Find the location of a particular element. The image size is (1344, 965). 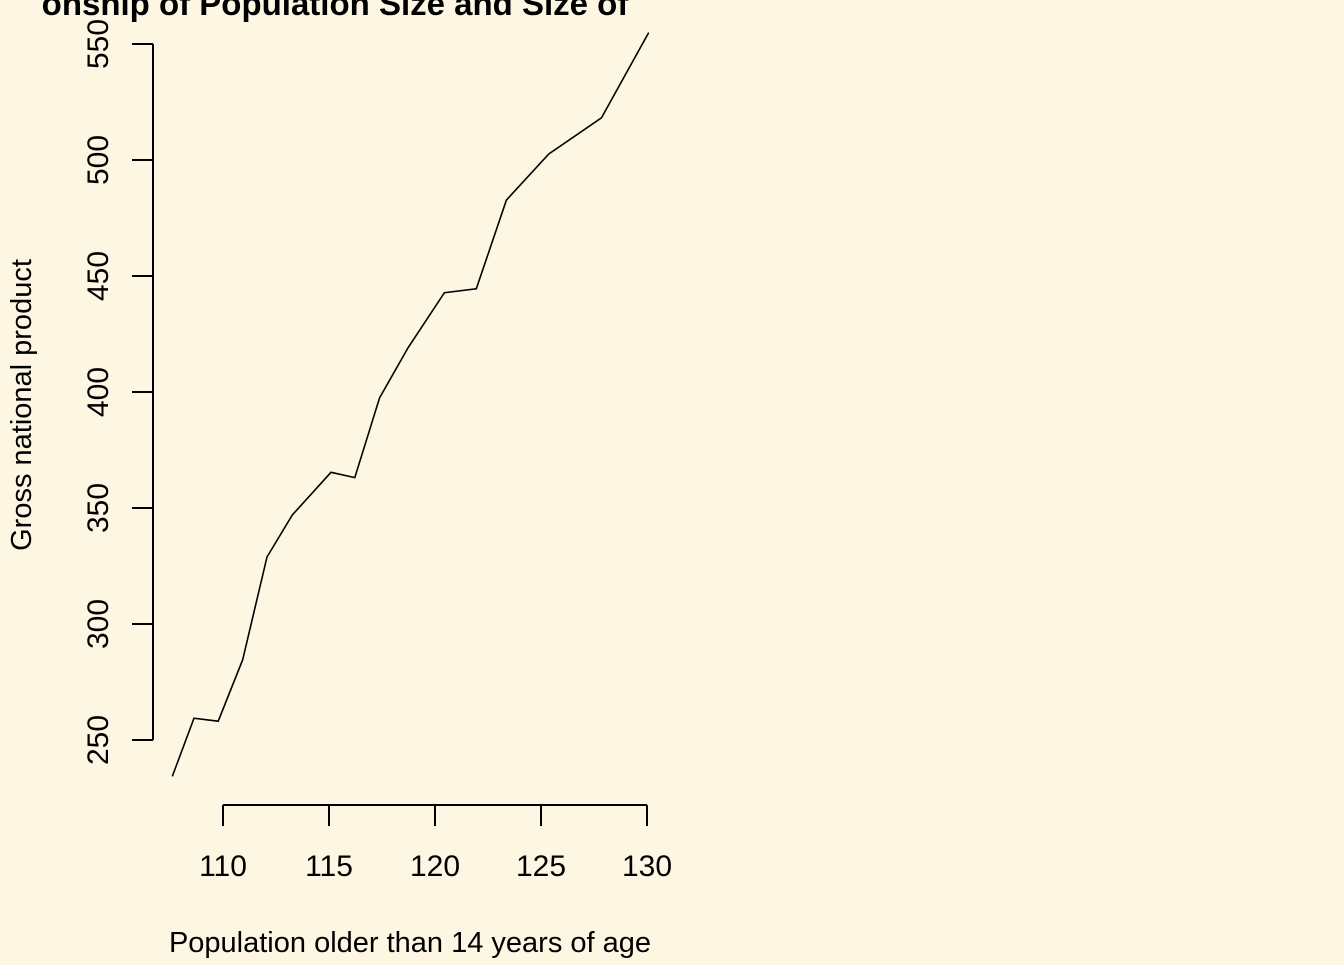

y-tick-label: 400 is located at coordinates (98, 392).